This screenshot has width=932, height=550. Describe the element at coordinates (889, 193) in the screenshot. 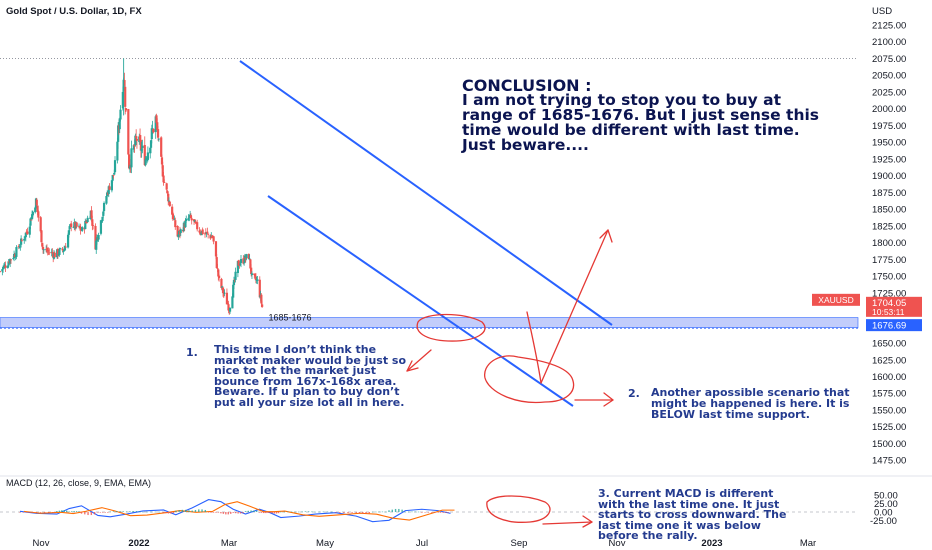

I see `price-tick-label: 1875.00` at that location.